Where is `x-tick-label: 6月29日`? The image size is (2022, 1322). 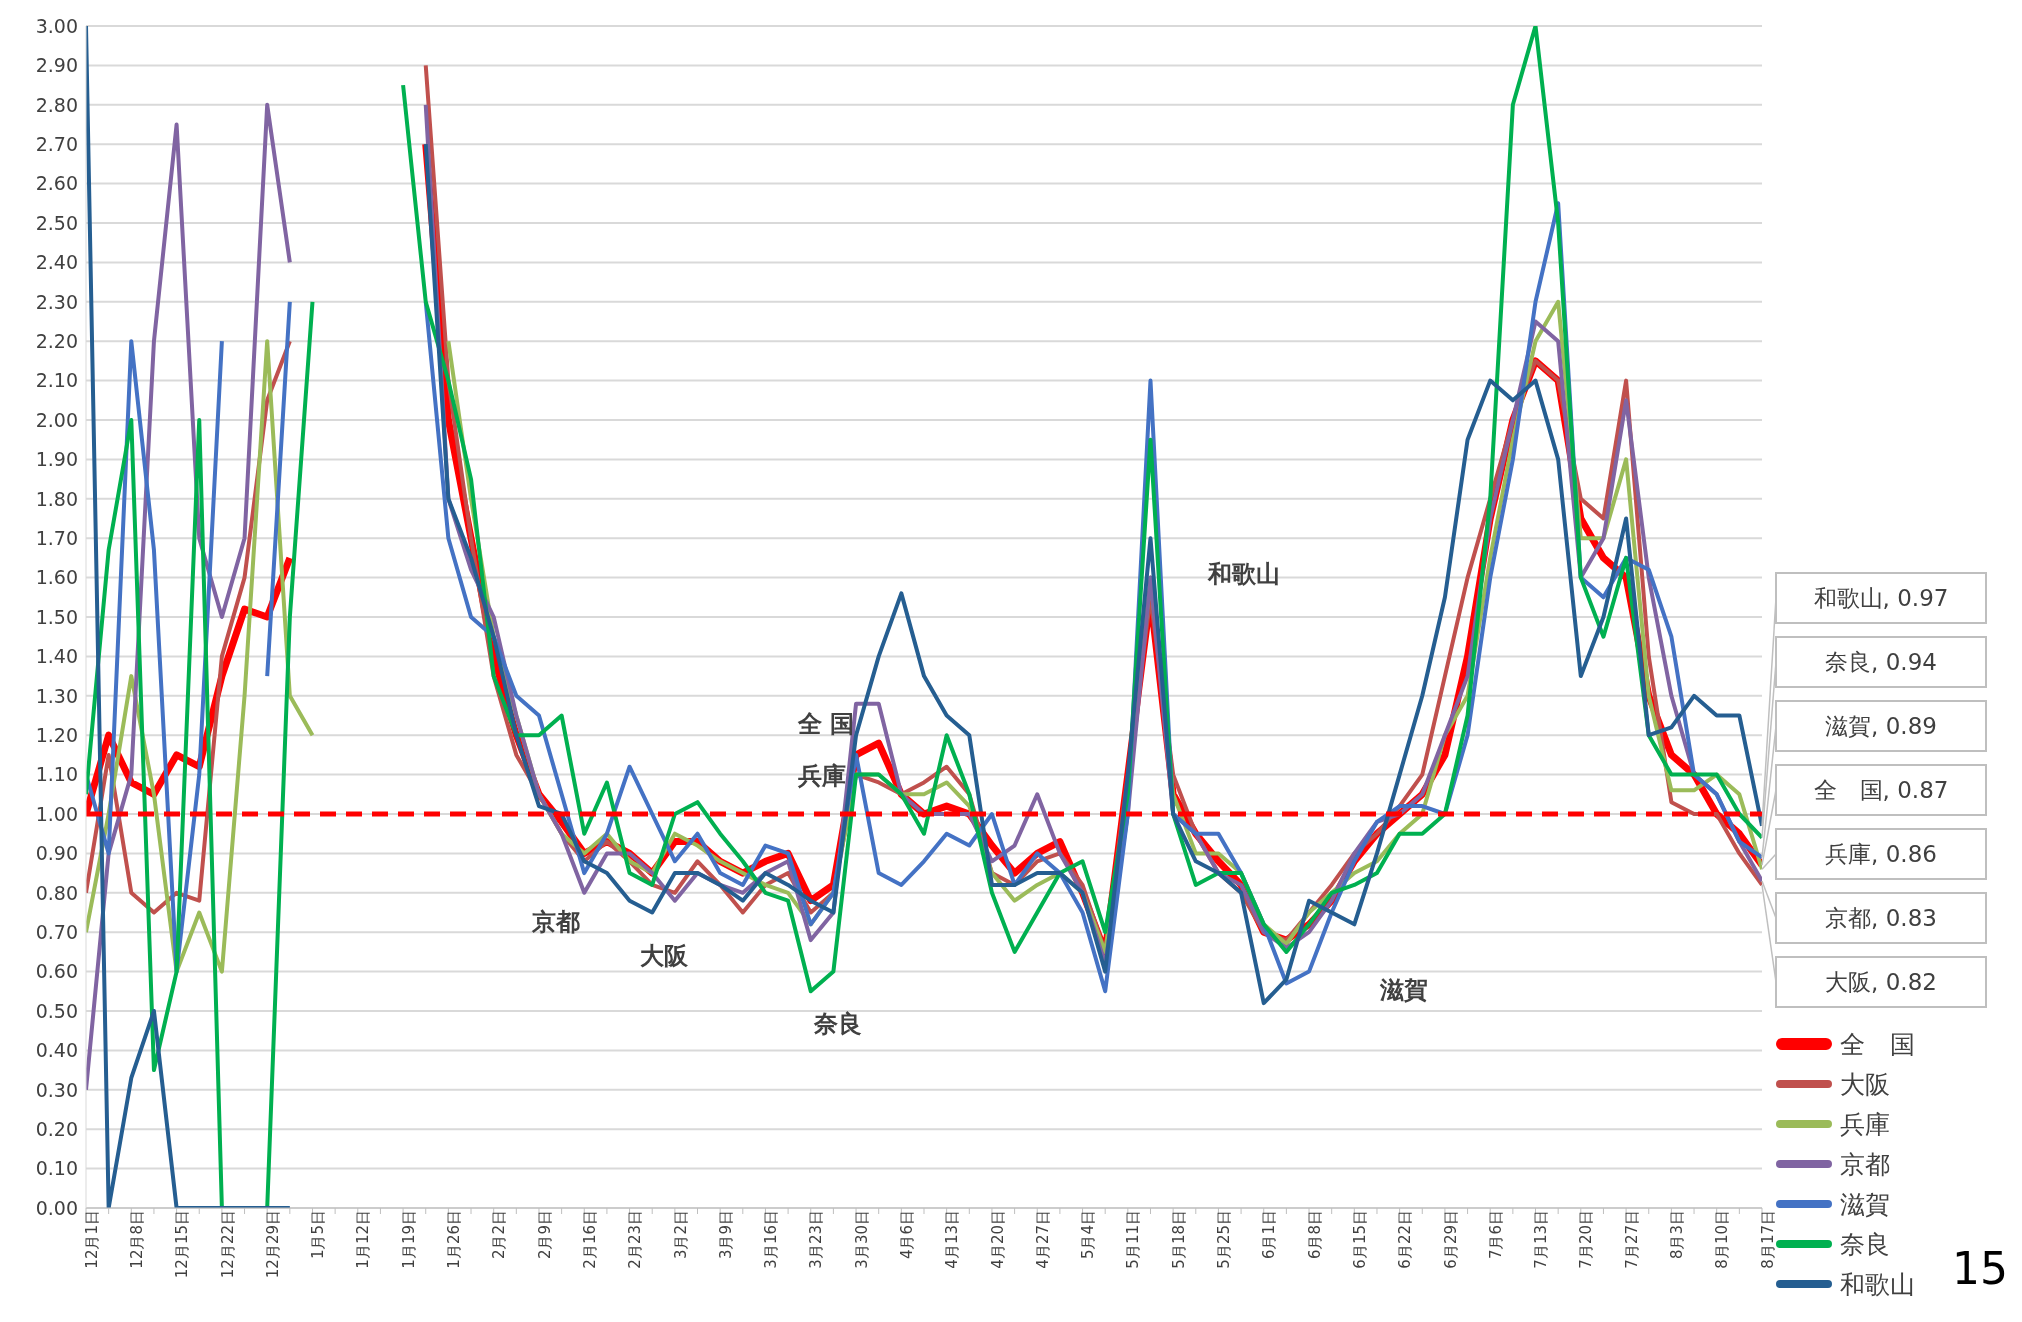
x-tick-label: 6月29日 is located at coordinates (1450, 1239).